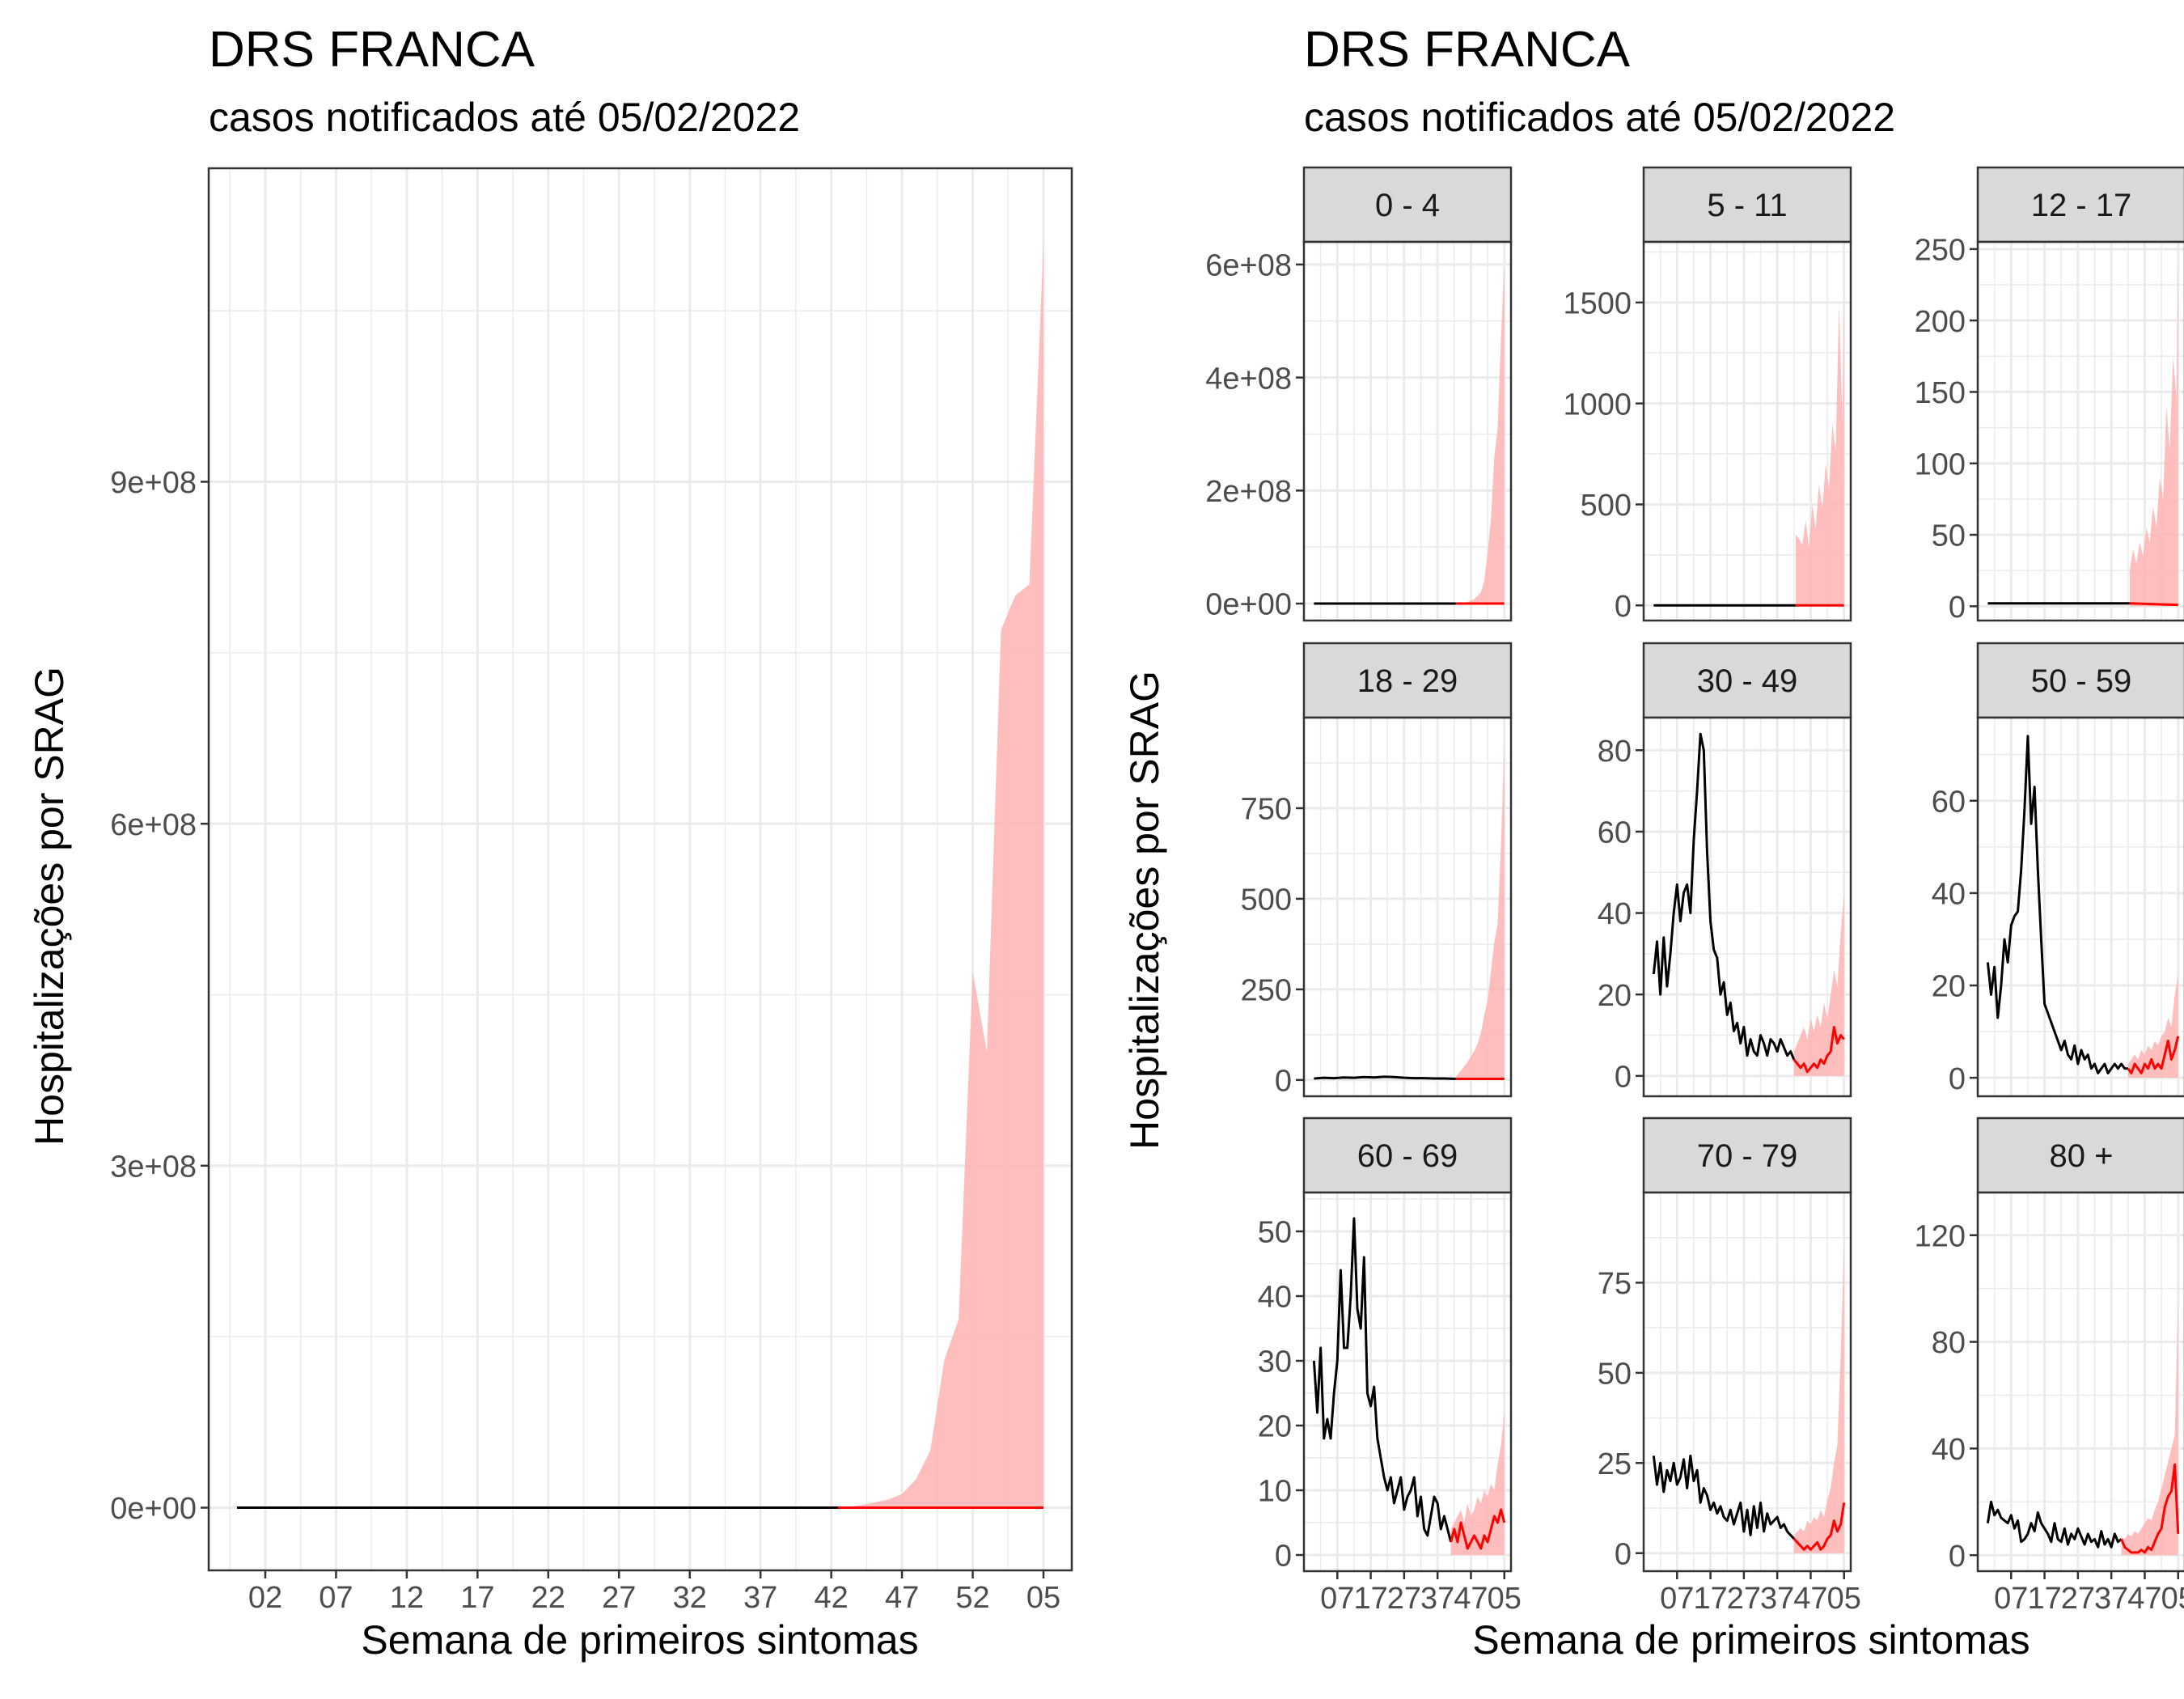 This screenshot has height=1699, width=2184. I want to click on facet-9-x-tick-label: 37, so click(2111, 1599).